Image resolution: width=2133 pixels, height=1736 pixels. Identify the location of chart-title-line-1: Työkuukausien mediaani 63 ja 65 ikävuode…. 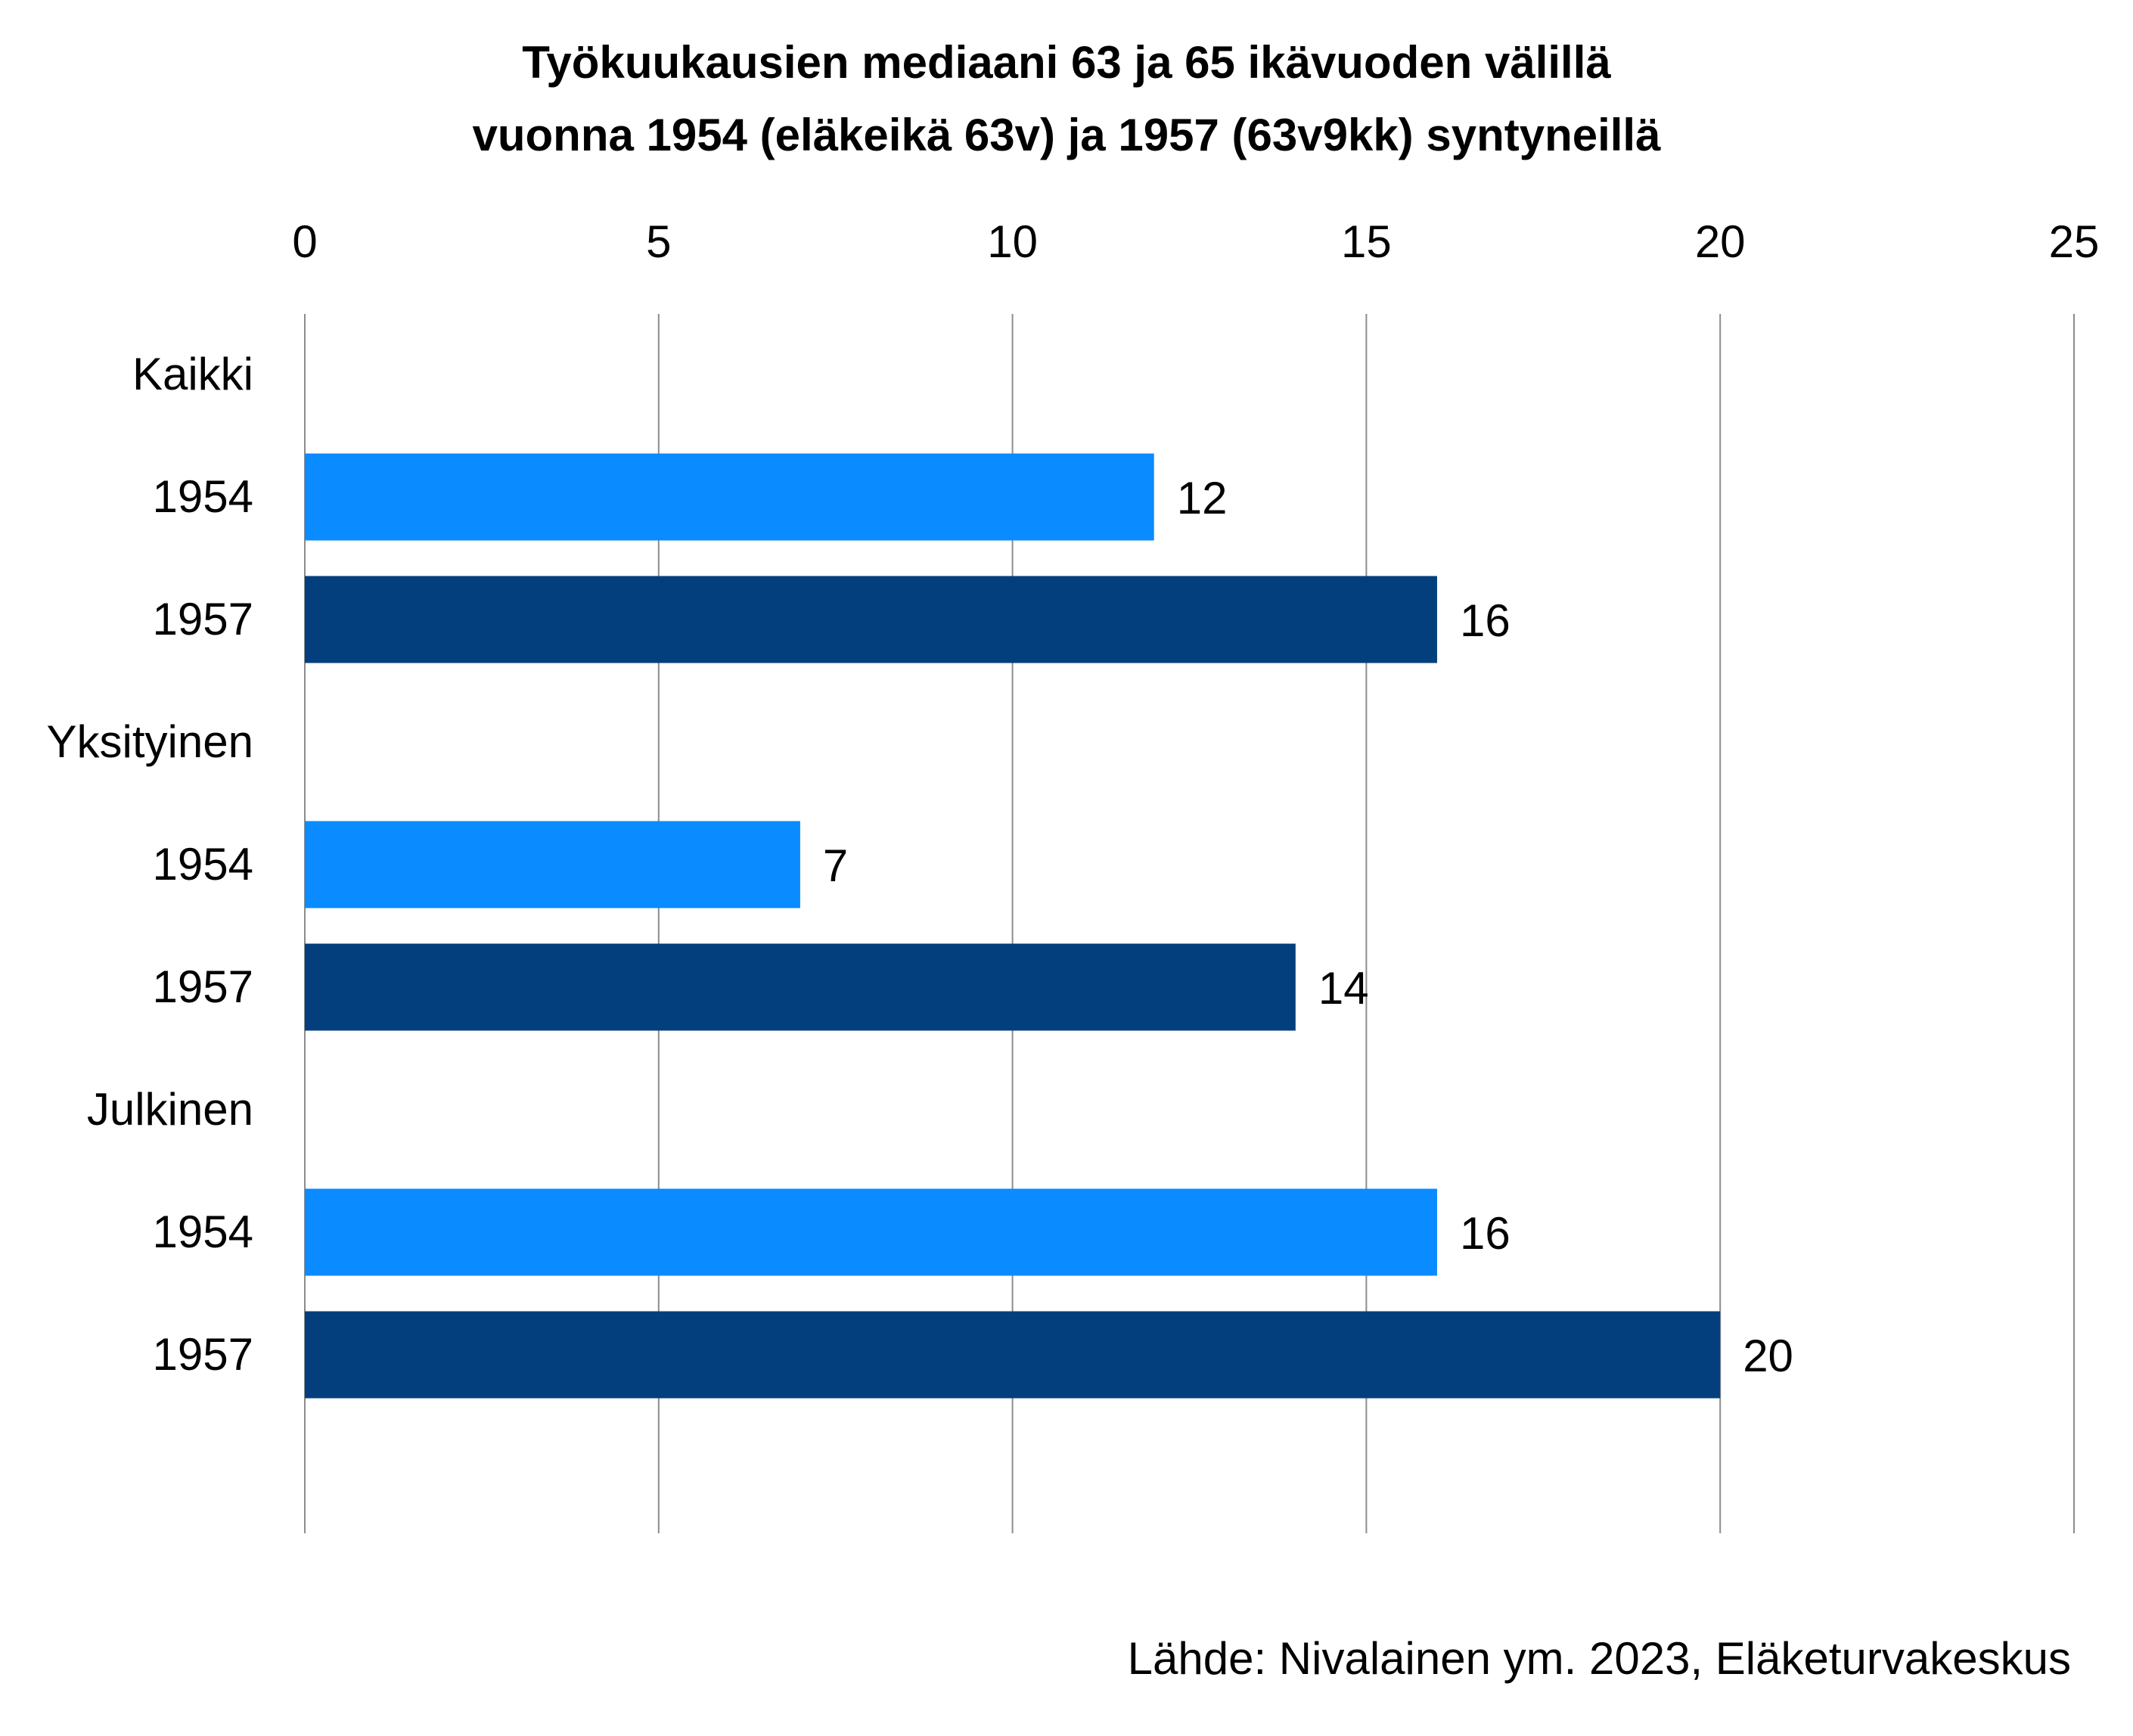
(1066, 62).